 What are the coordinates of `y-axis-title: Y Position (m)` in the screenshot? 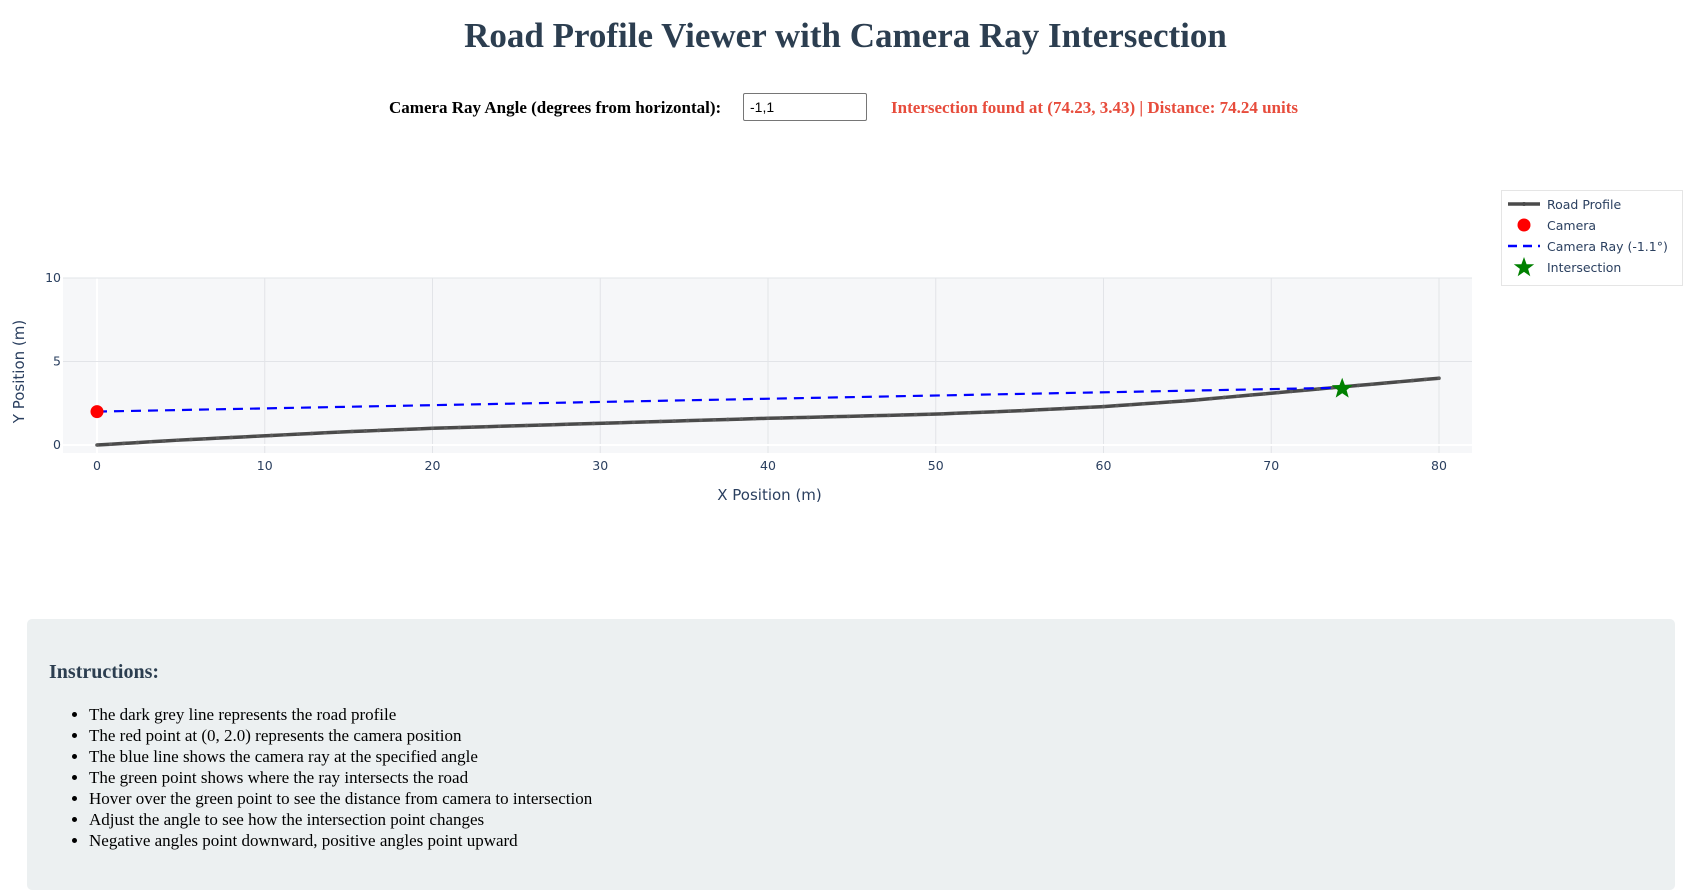 It's located at (19, 372).